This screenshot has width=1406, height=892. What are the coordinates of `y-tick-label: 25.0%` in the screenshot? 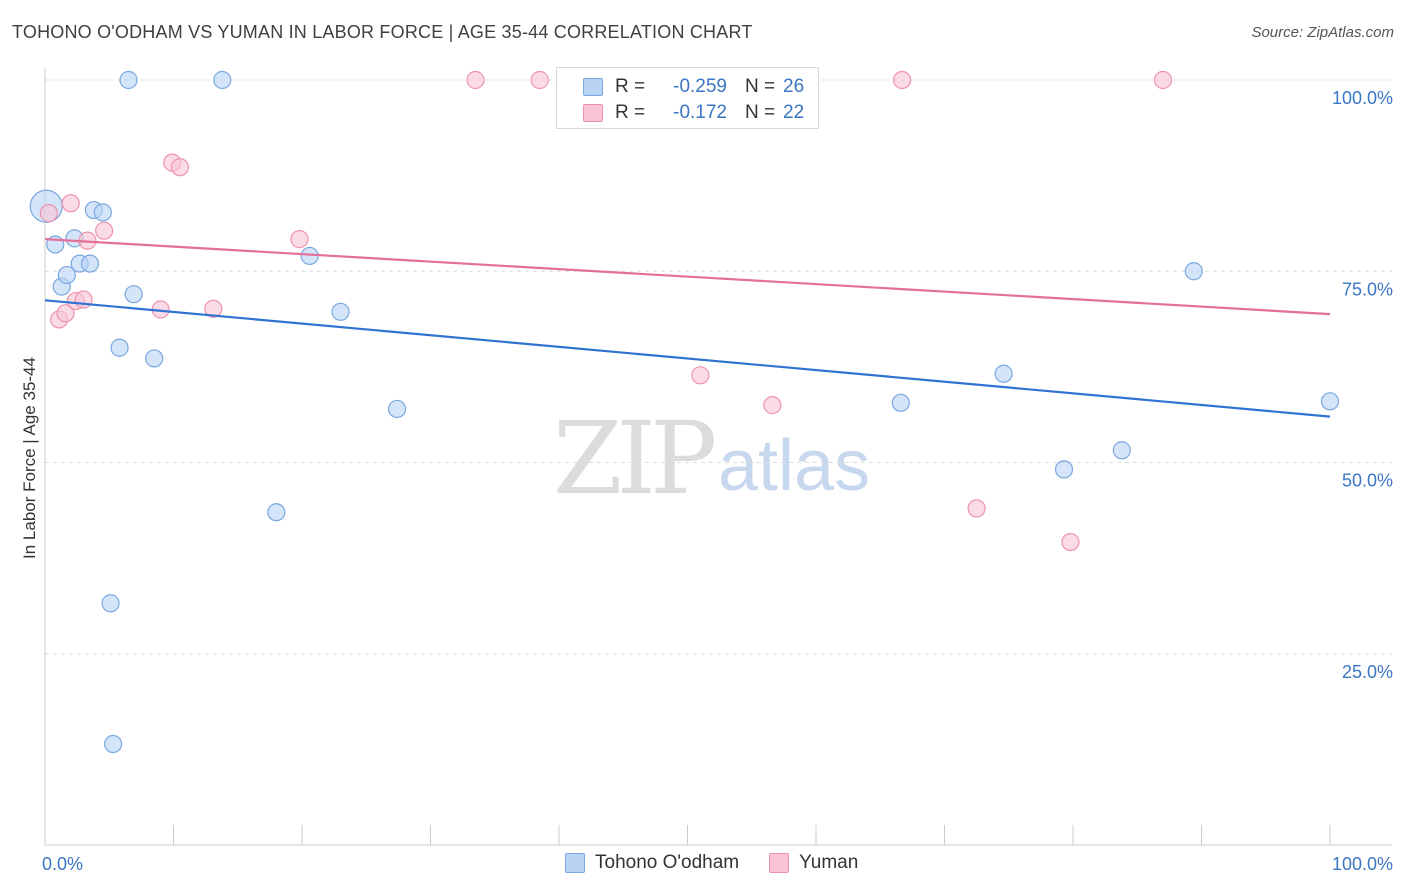 It's located at (1367, 672).